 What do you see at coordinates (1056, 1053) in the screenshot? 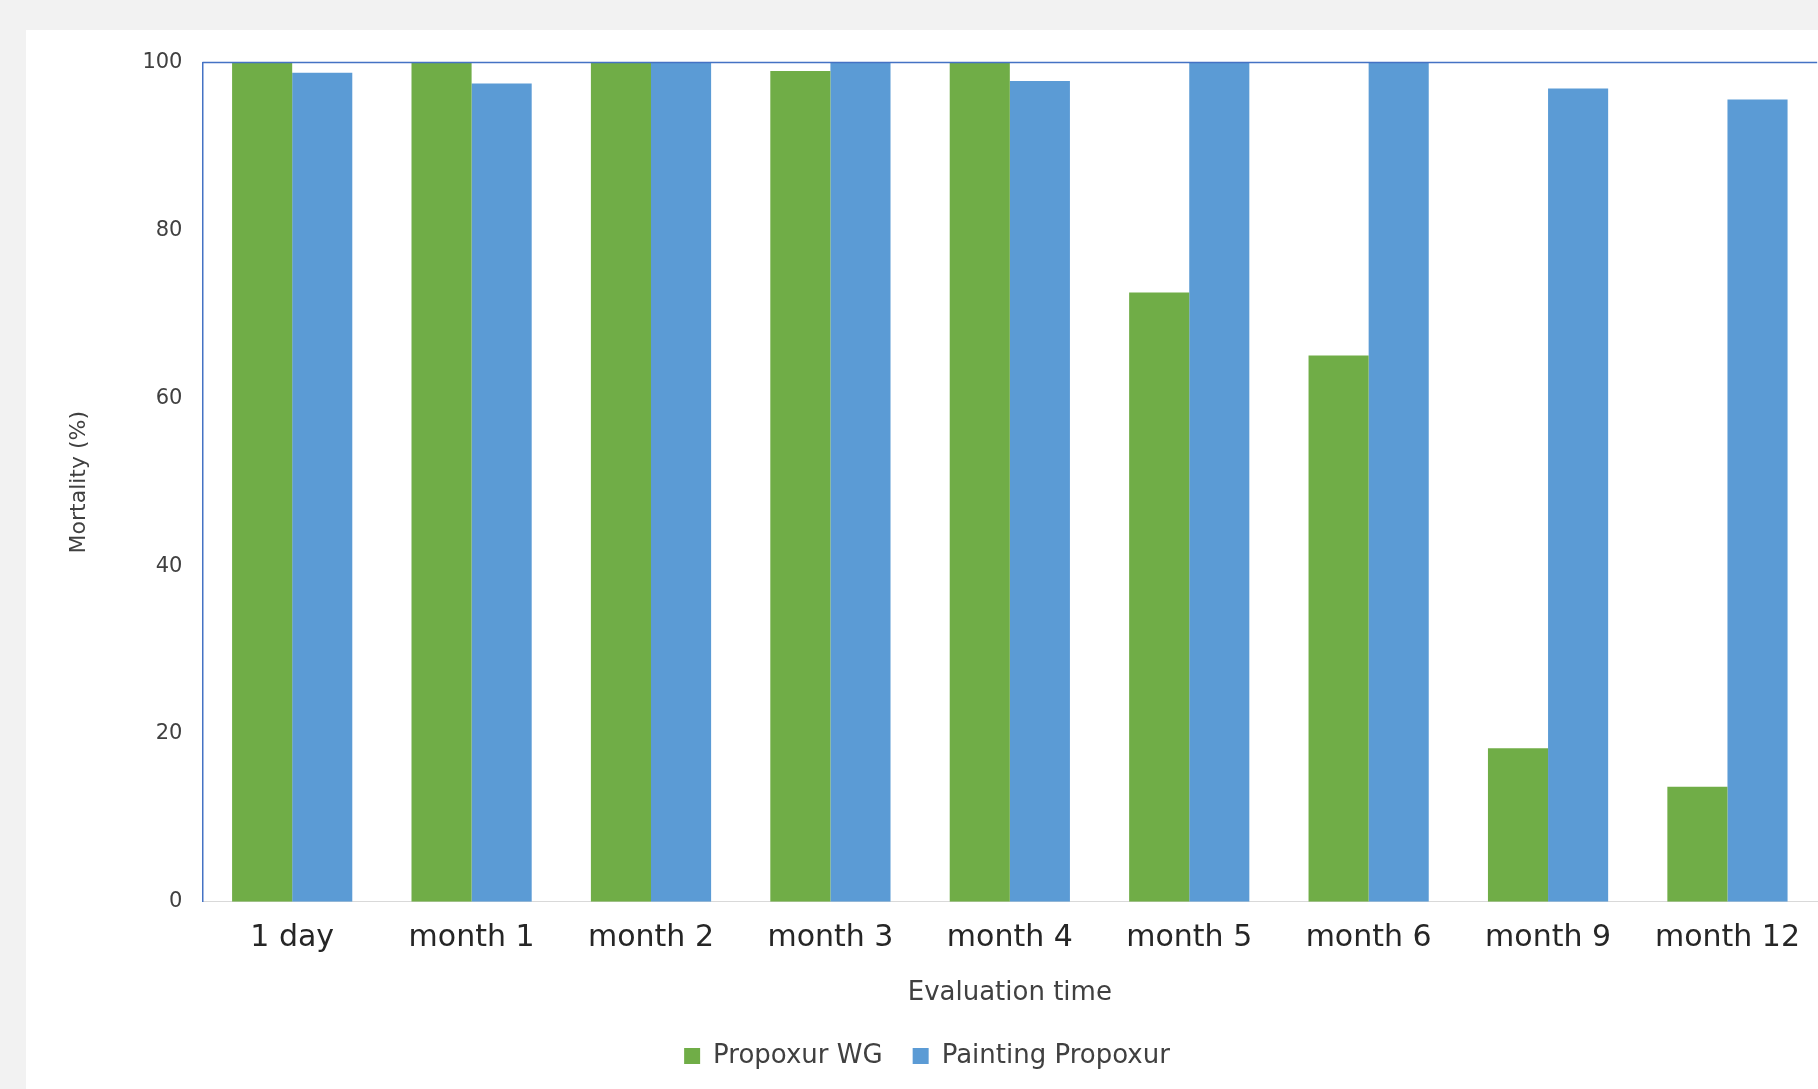
I see `legend-label: Painting Propoxur` at bounding box center [1056, 1053].